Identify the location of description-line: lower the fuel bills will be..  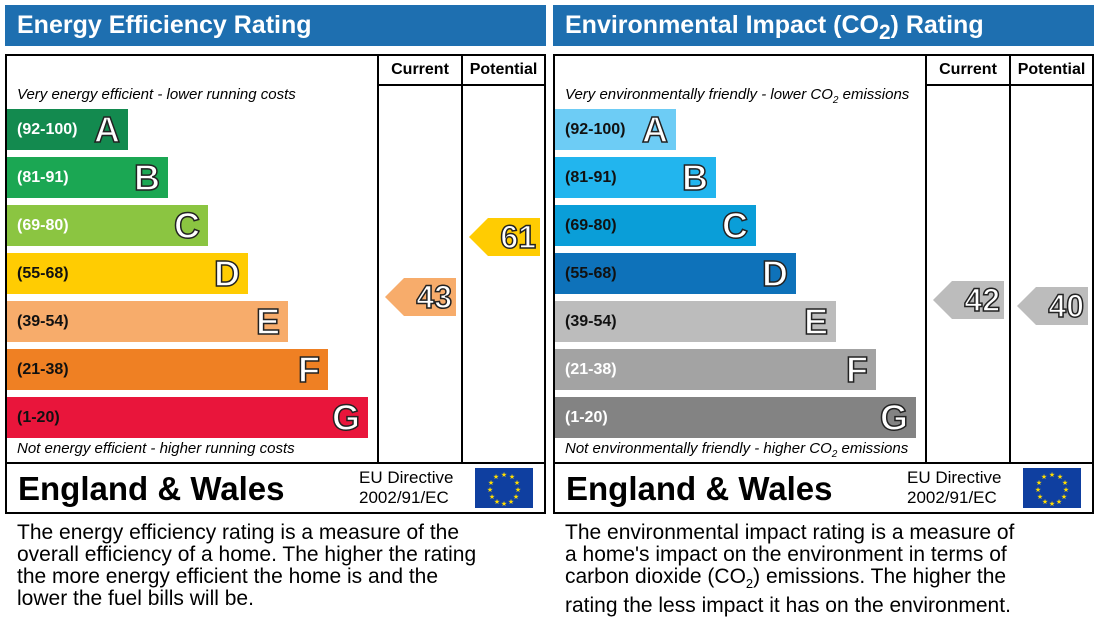
(135, 598).